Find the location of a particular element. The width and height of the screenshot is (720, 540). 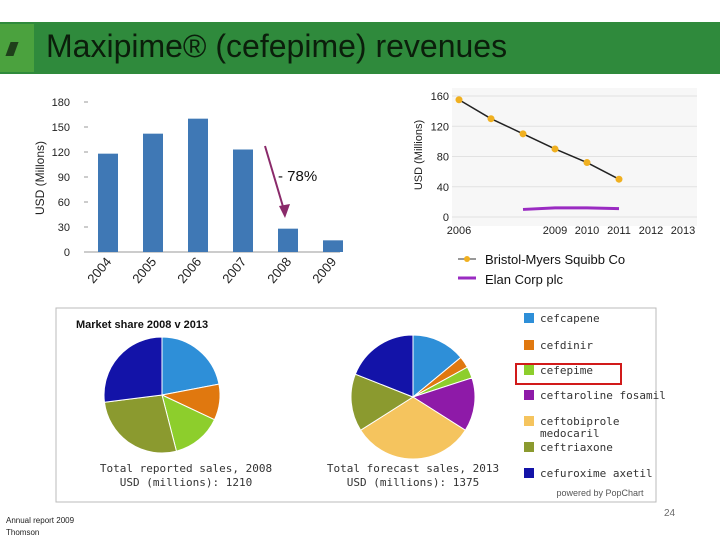

legend-swatch-cefdinir is located at coordinates (529, 345).